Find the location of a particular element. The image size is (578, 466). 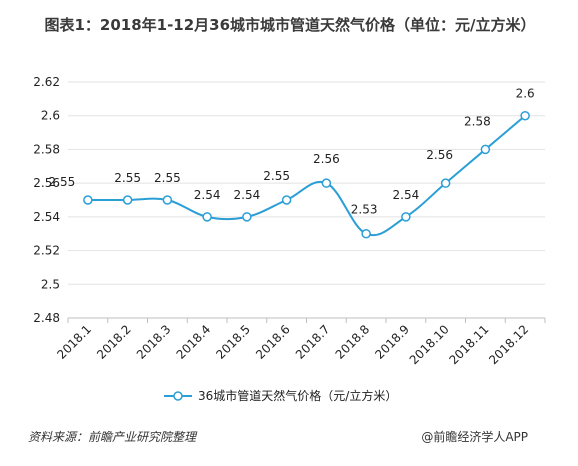

x-tick-label: 2018.2 is located at coordinates (114, 342).